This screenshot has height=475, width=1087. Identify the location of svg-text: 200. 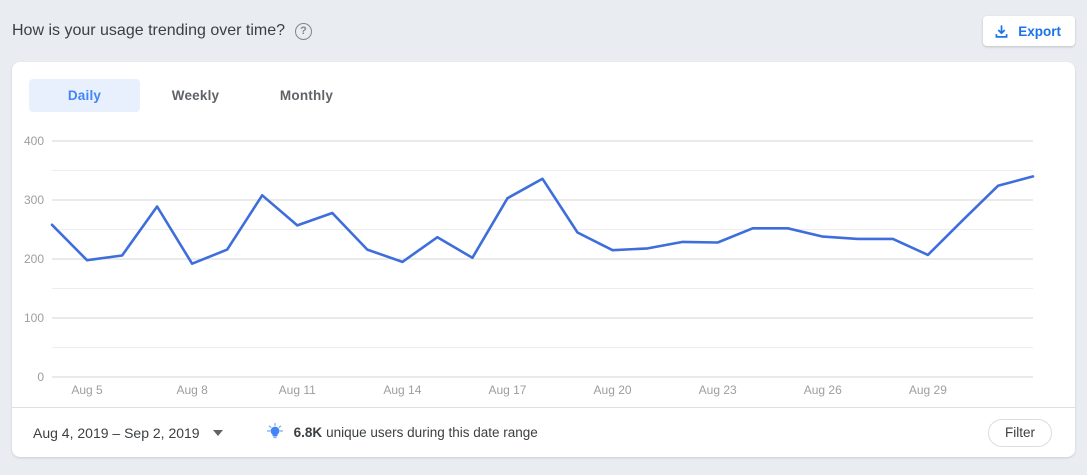
(34, 259).